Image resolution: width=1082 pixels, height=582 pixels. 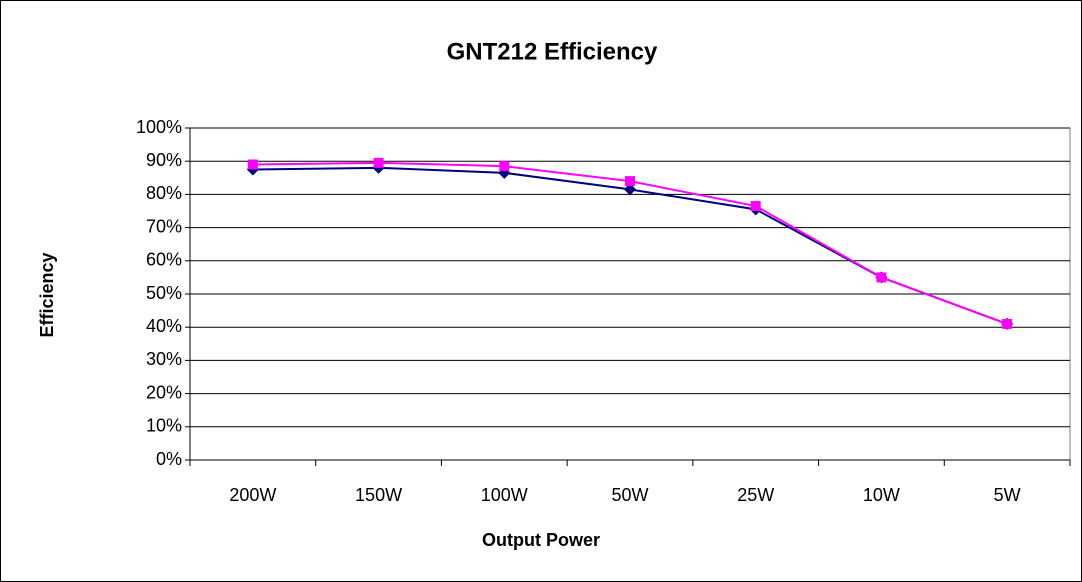 I want to click on x-tick-label: 150W, so click(x=378, y=495).